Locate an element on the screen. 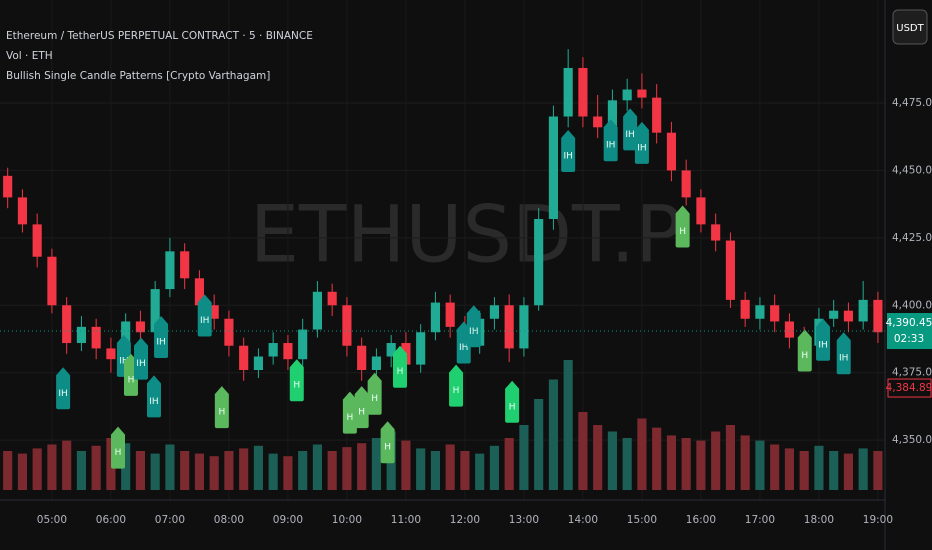 The width and height of the screenshot is (932, 550). x-tick-label: 05:00 is located at coordinates (52, 520).